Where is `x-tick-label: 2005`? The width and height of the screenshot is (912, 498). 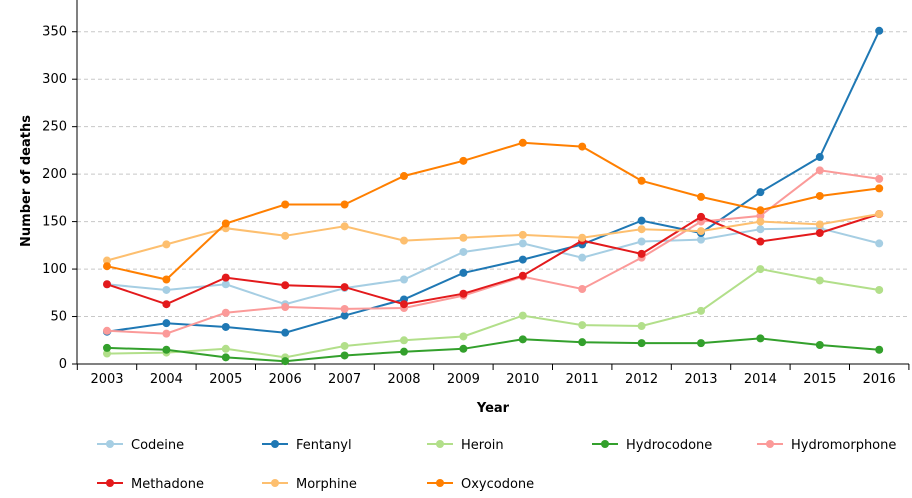 x-tick-label: 2005 is located at coordinates (225, 379).